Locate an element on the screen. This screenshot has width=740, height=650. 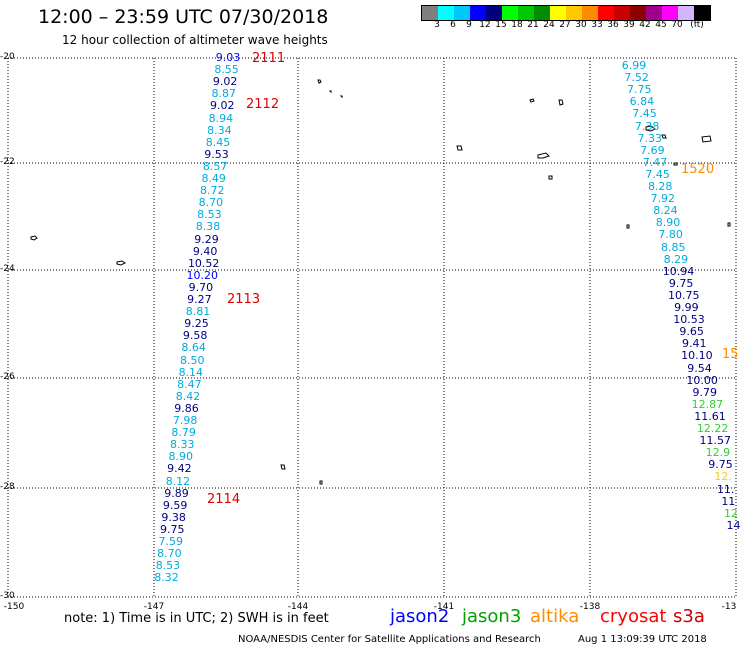
latitude-label: -30 is located at coordinates (7, 596).